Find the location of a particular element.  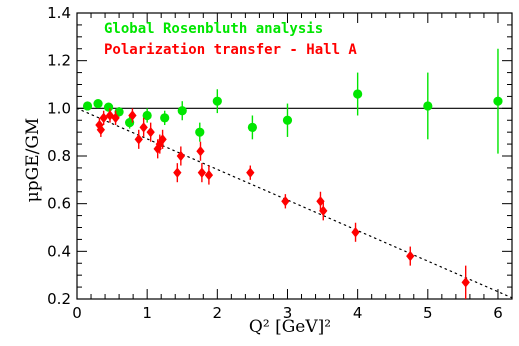

x-tick-label: 0 is located at coordinates (77, 313).